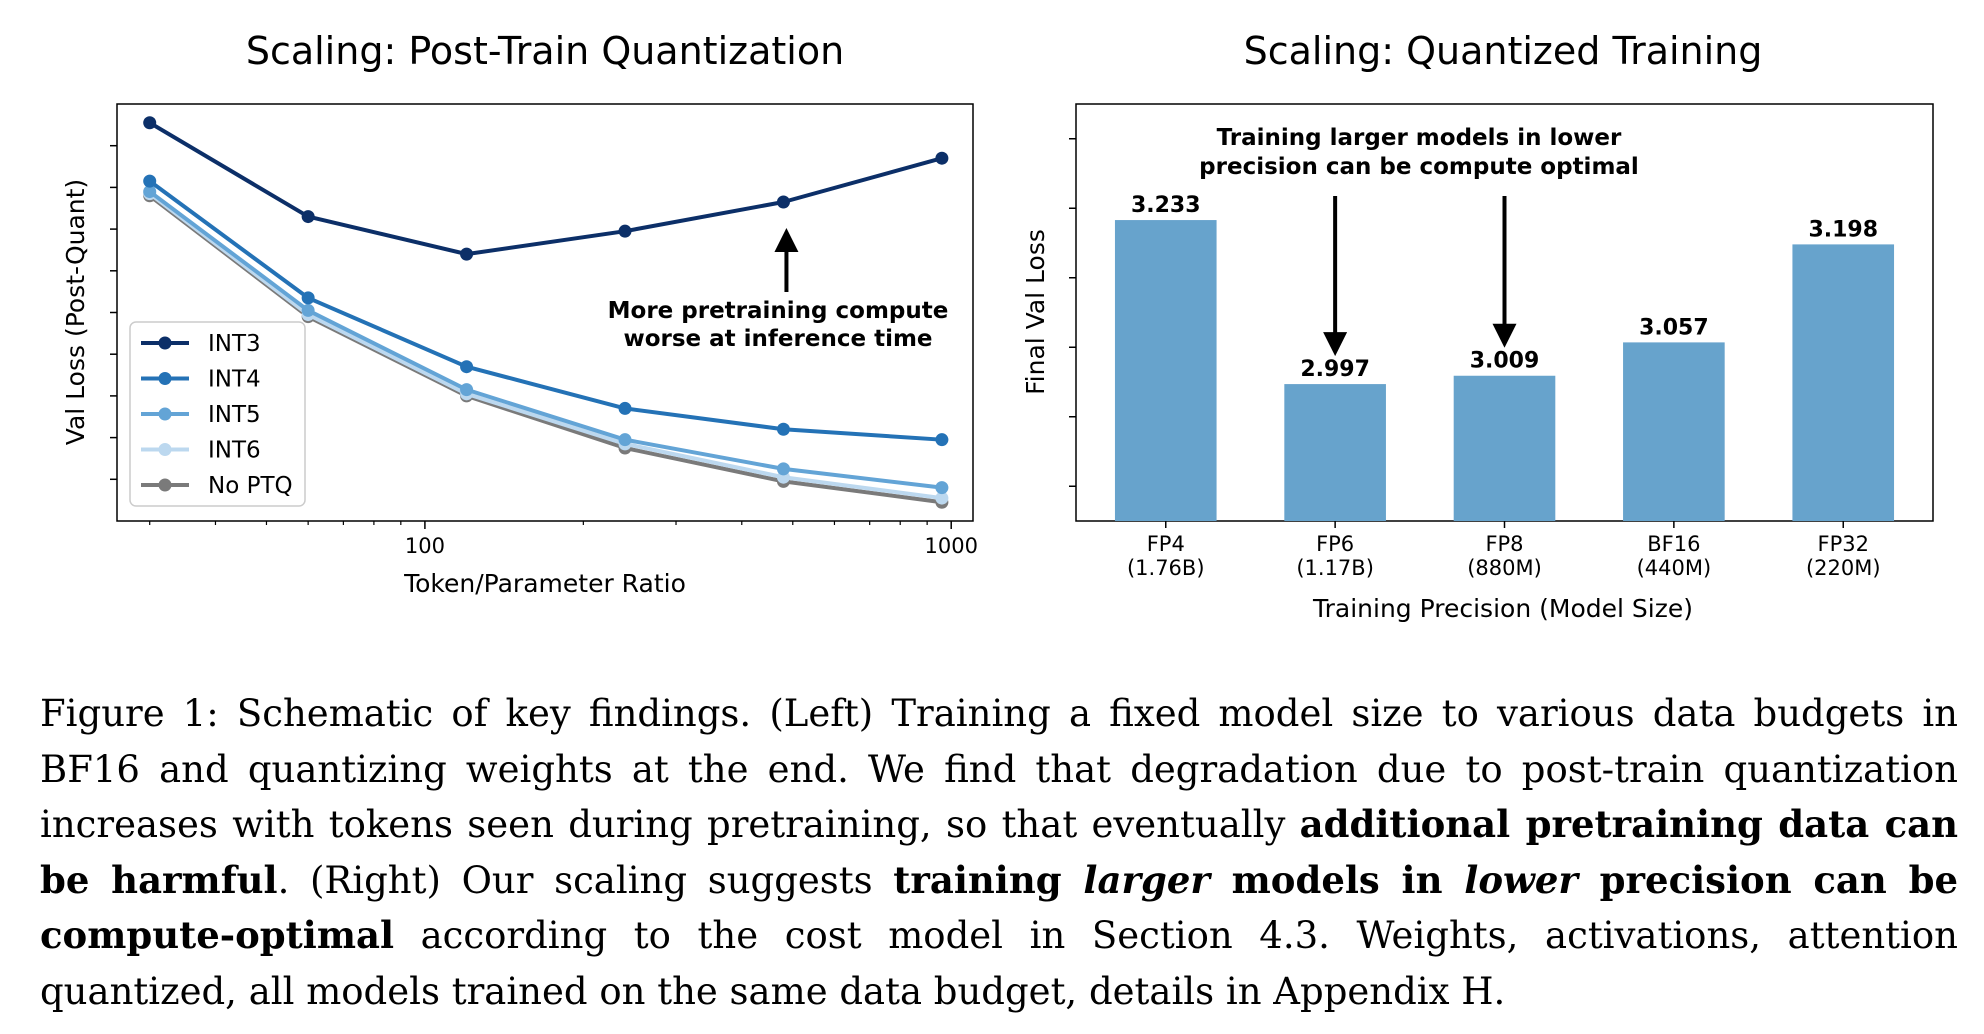  Describe the element at coordinates (165, 378) in the screenshot. I see `legend-marker-int4` at that location.